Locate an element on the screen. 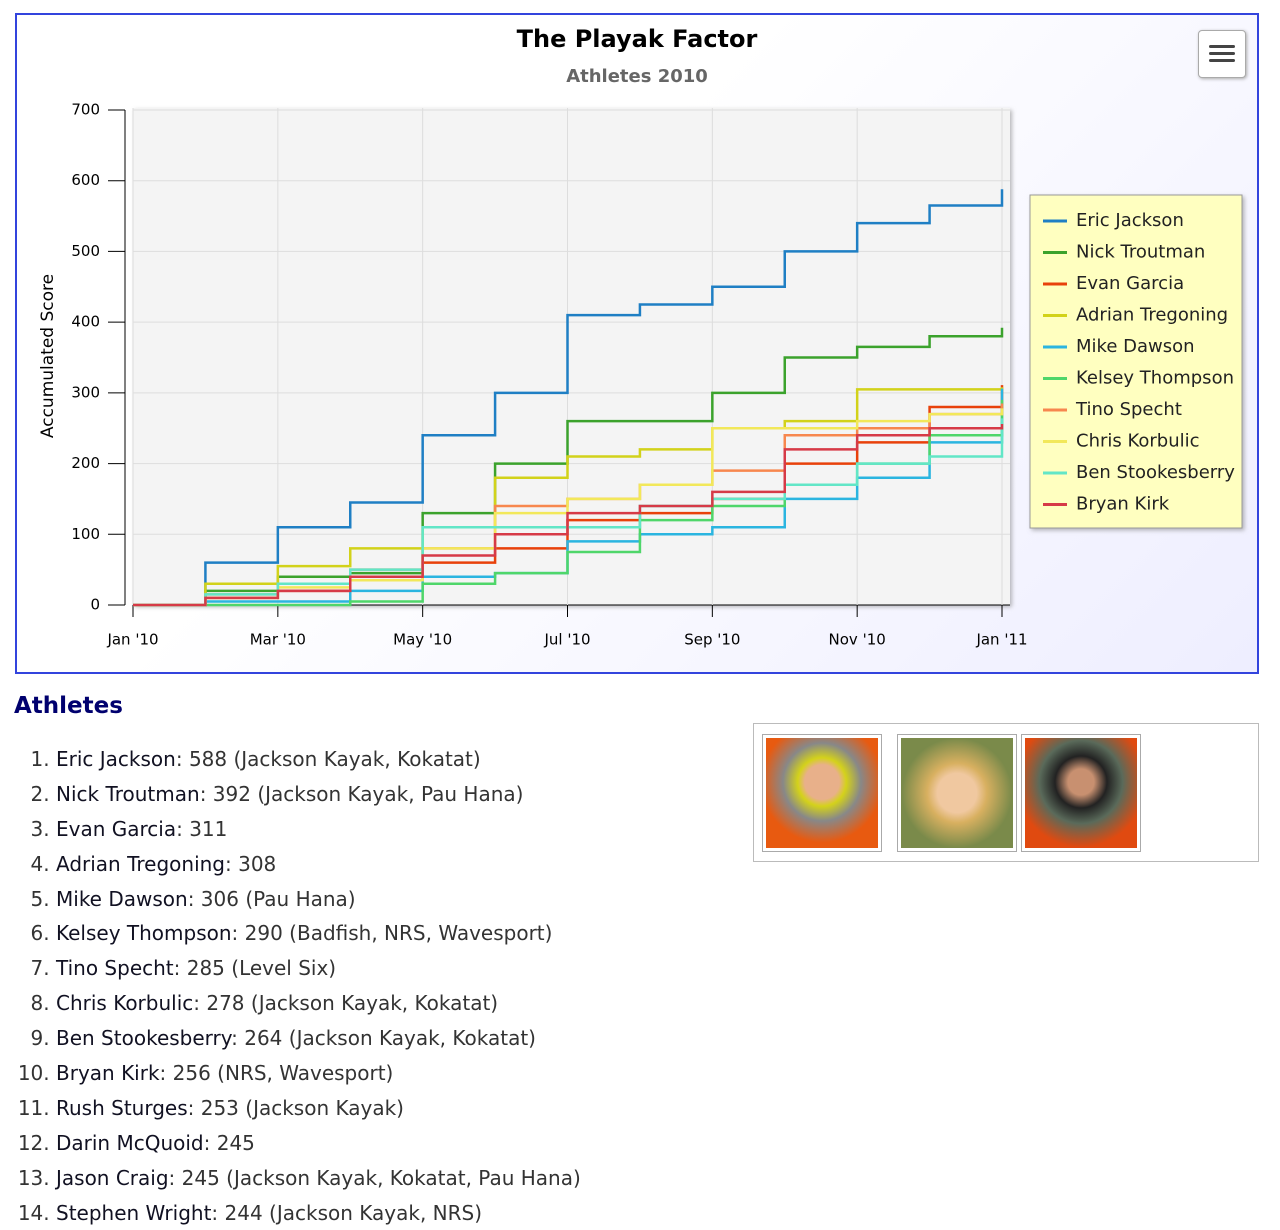  athlete-link: Bryan Kirk is located at coordinates (108, 1073).